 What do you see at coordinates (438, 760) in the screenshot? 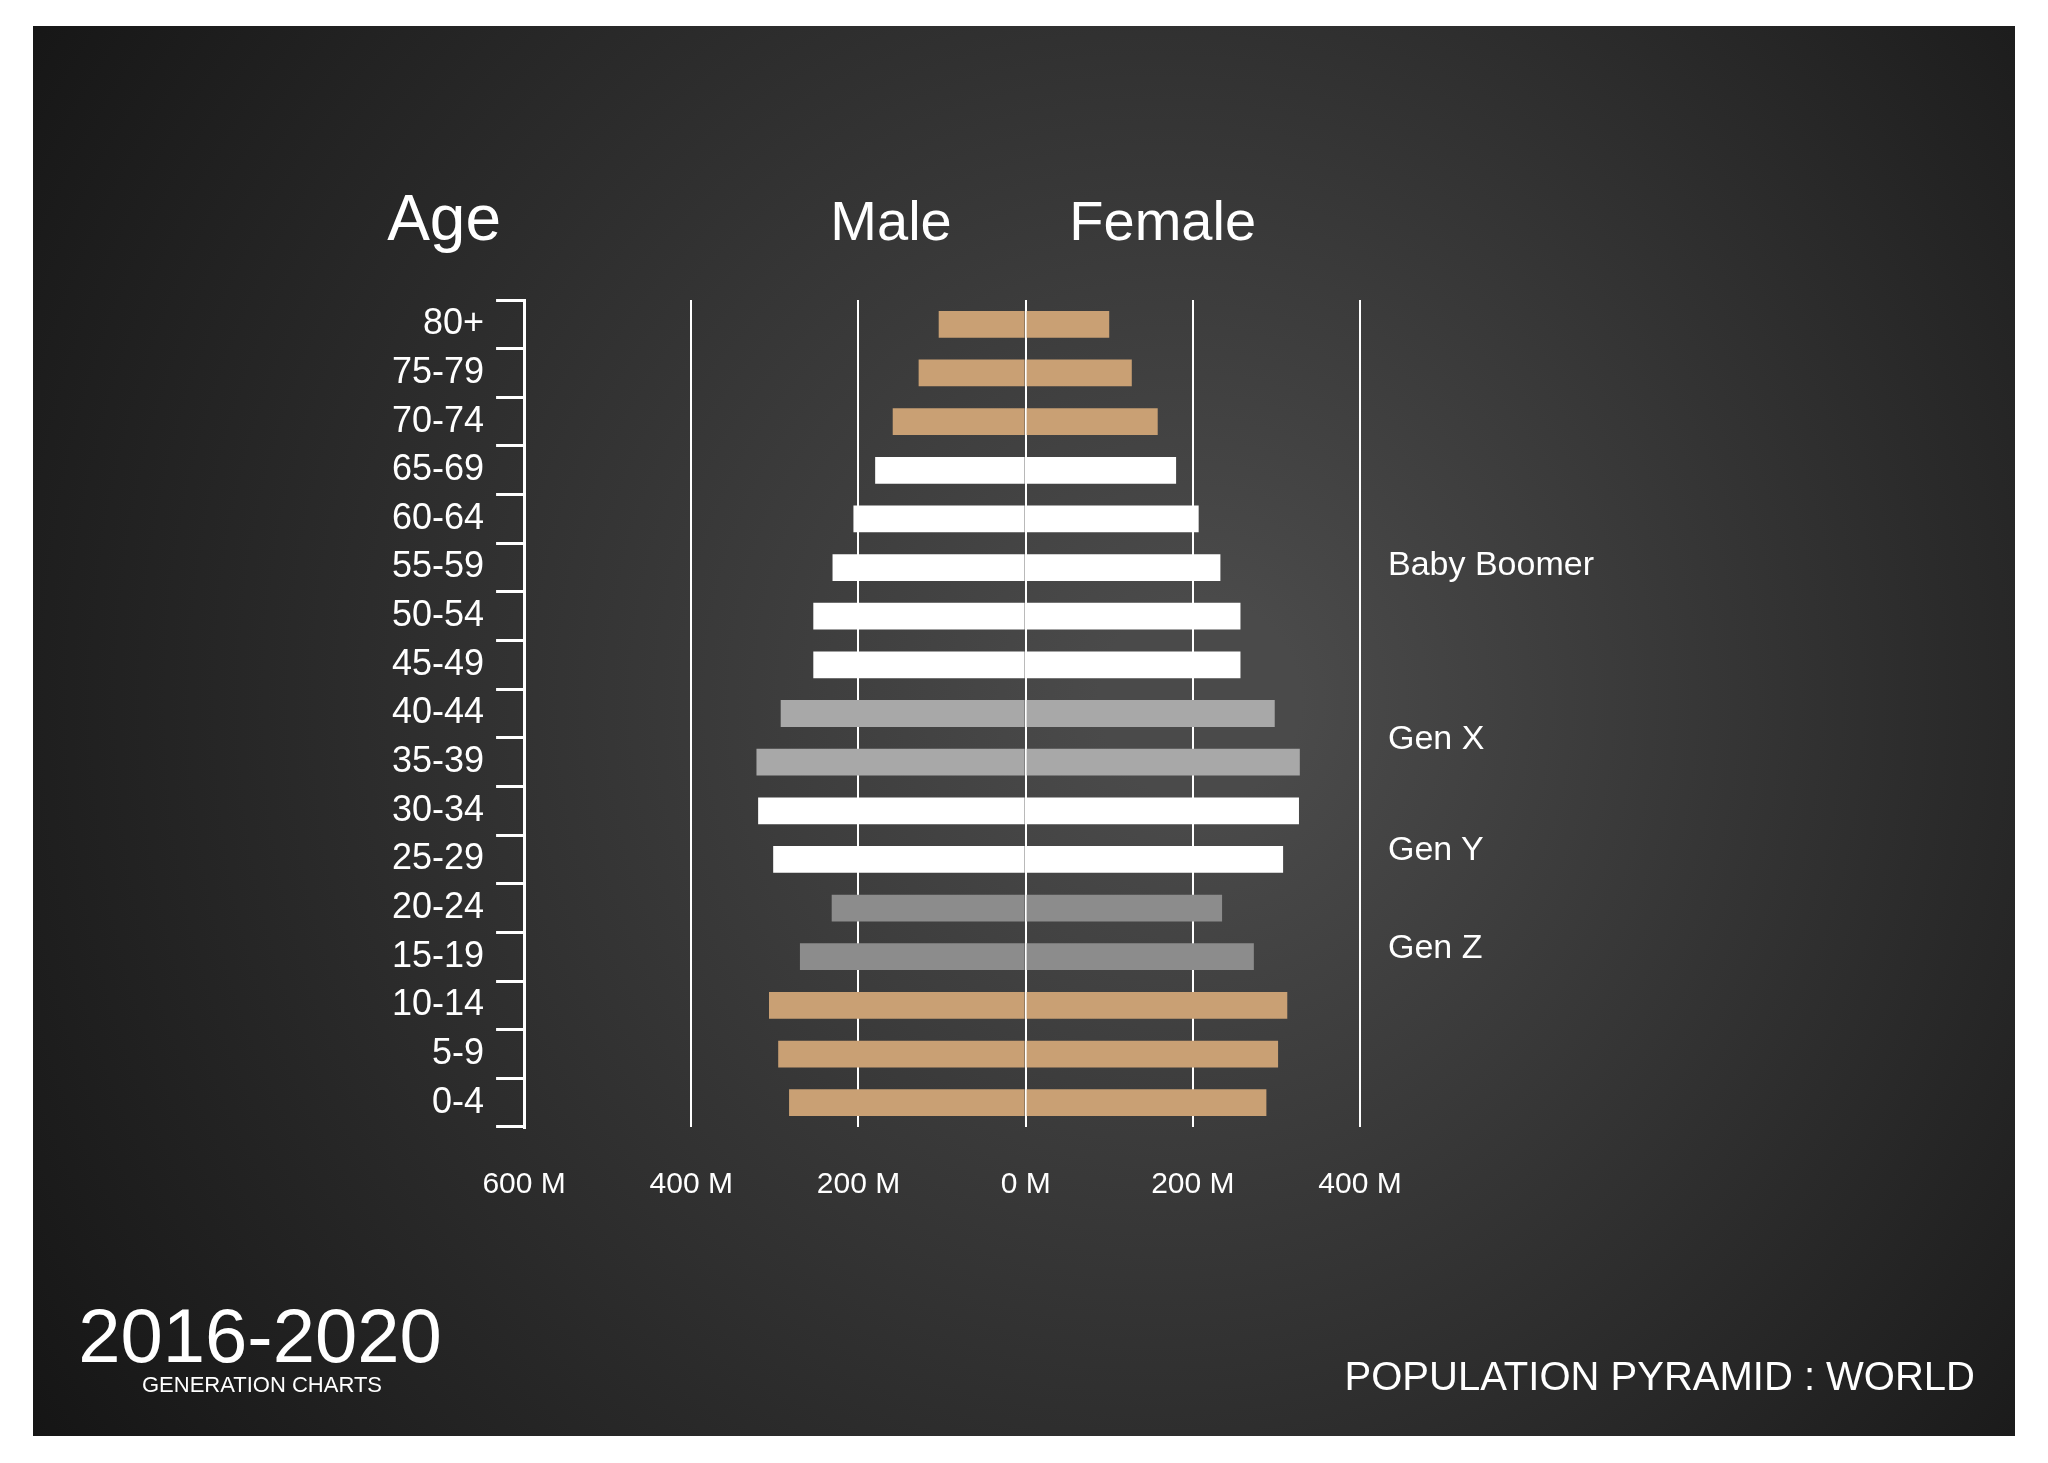
I see `y-tick-label: 35-39` at bounding box center [438, 760].